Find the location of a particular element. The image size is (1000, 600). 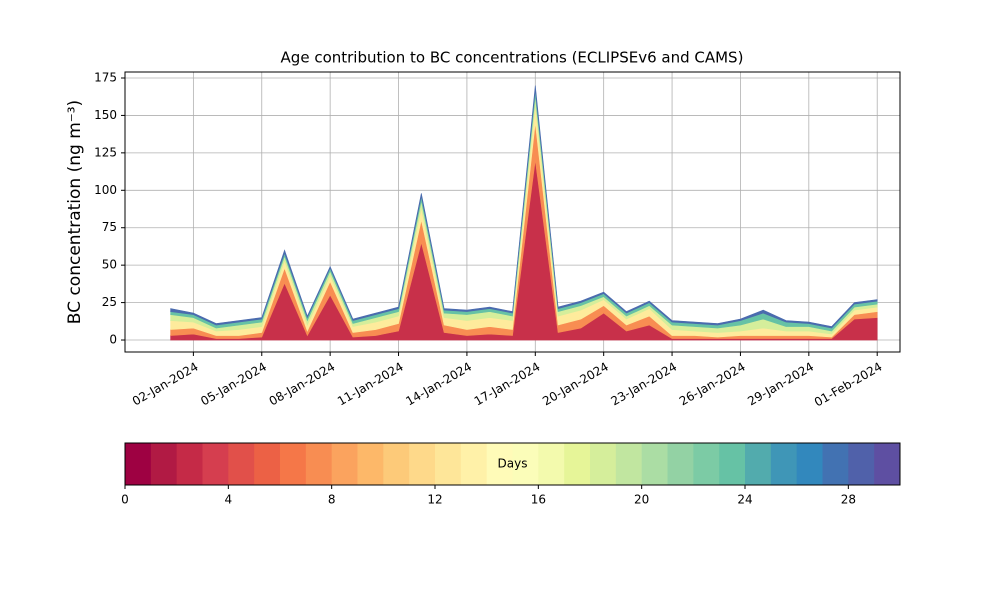

colorbar-tick-label: 0 is located at coordinates (125, 500).